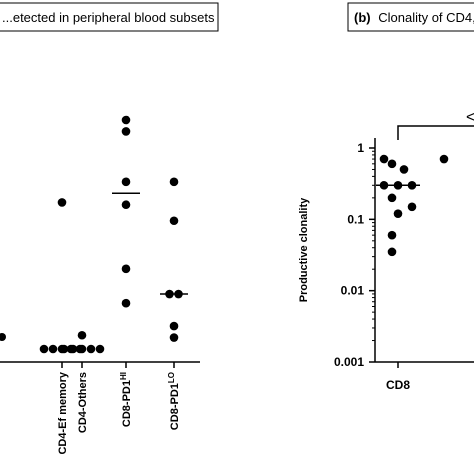  What do you see at coordinates (304, 249) in the screenshot?
I see `panel-b-y-label: Productive clonality` at bounding box center [304, 249].